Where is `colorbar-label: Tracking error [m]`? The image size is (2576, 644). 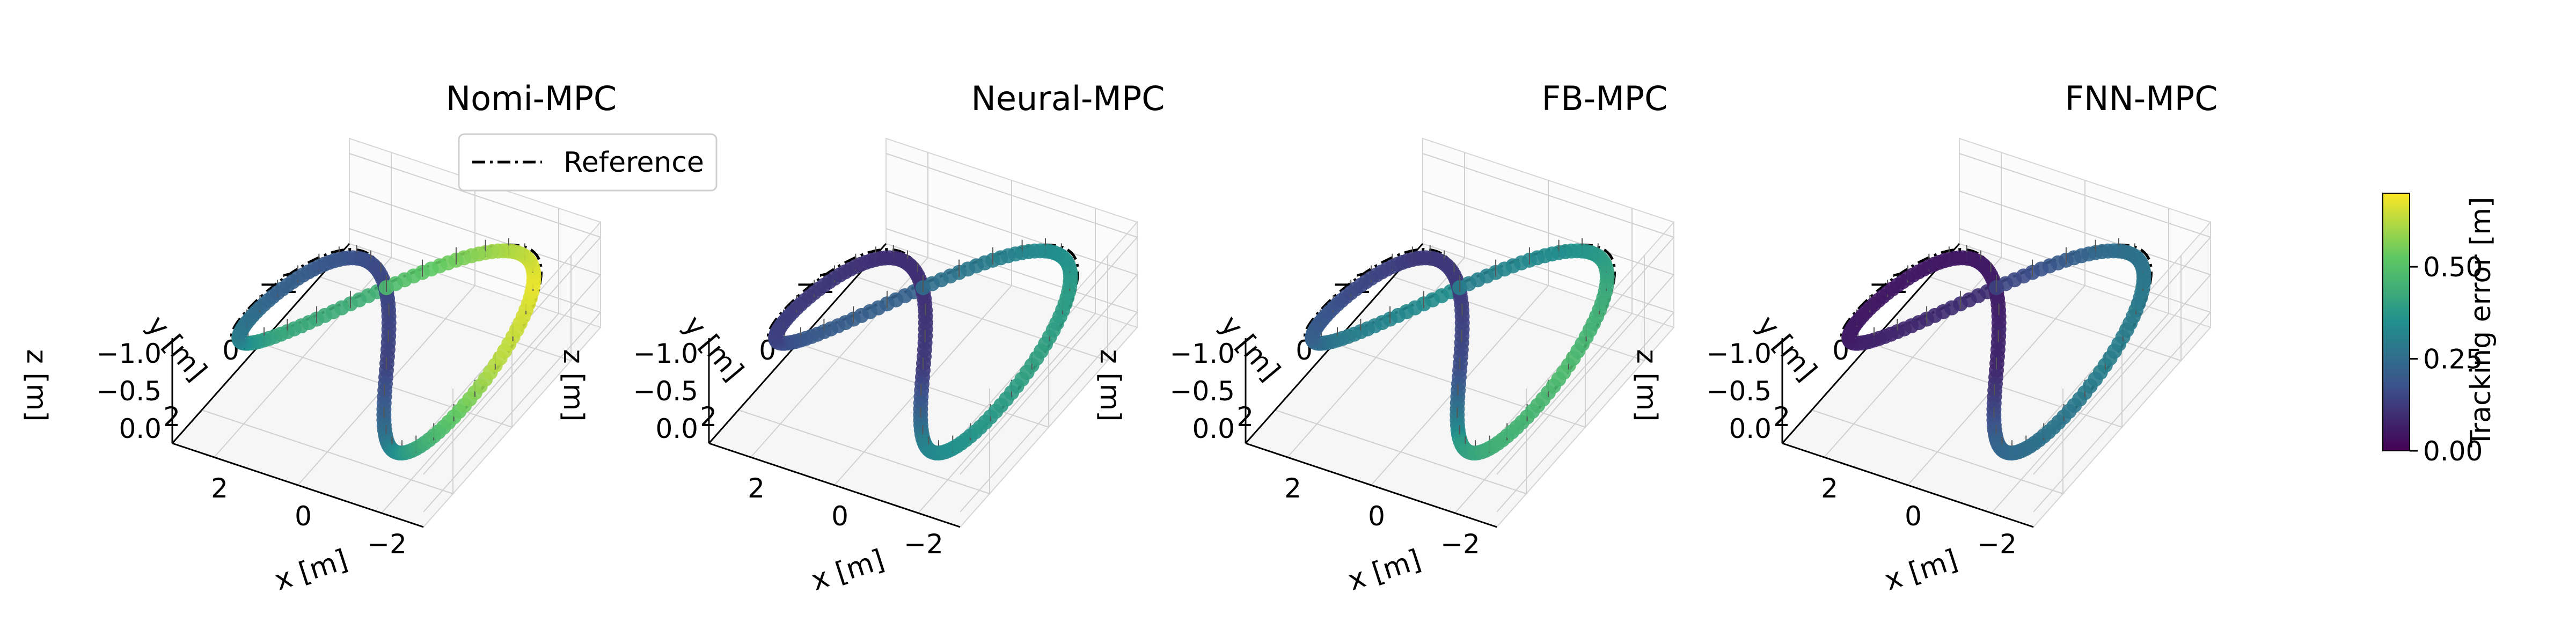
colorbar-label: Tracking error [m] is located at coordinates (2481, 322).